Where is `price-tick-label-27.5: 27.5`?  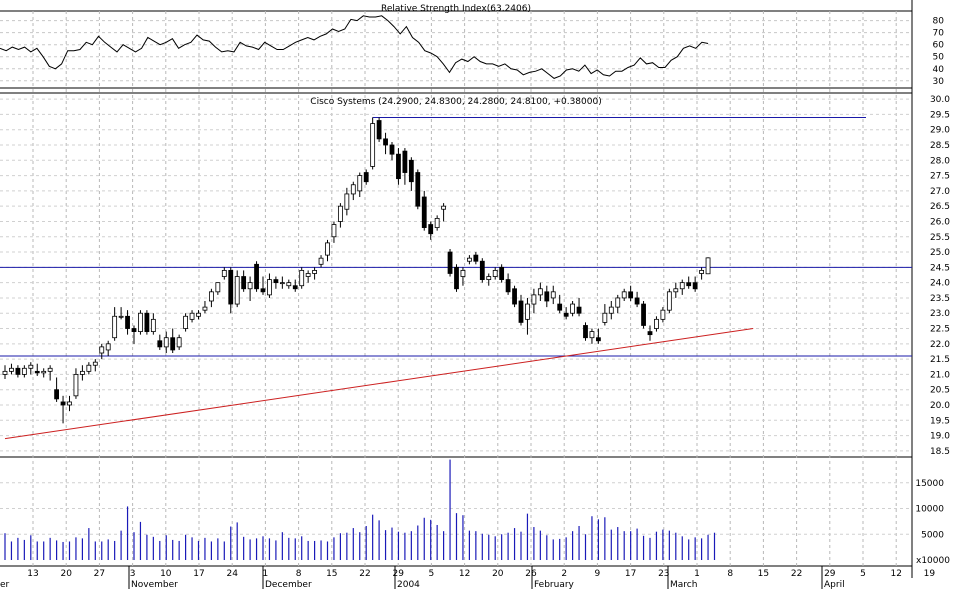
price-tick-label-27.5: 27.5 is located at coordinates (940, 177).